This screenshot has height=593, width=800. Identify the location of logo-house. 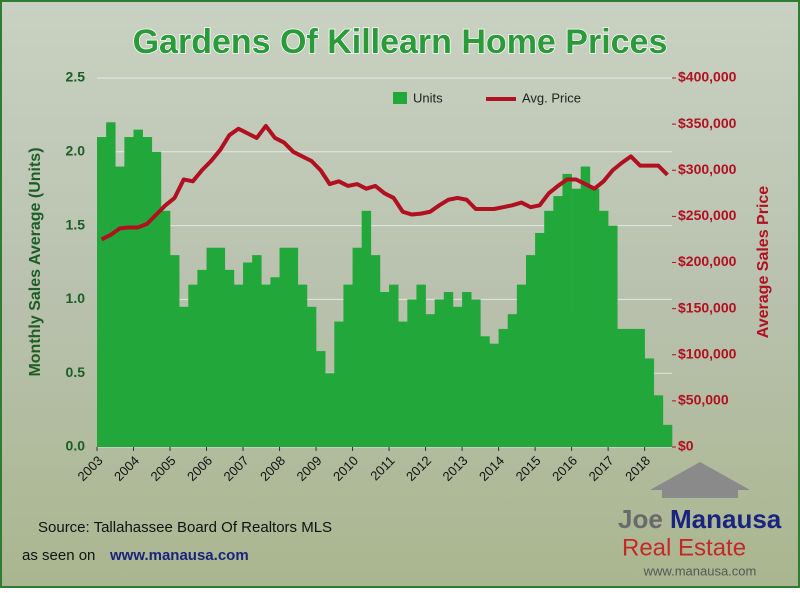
(700, 493).